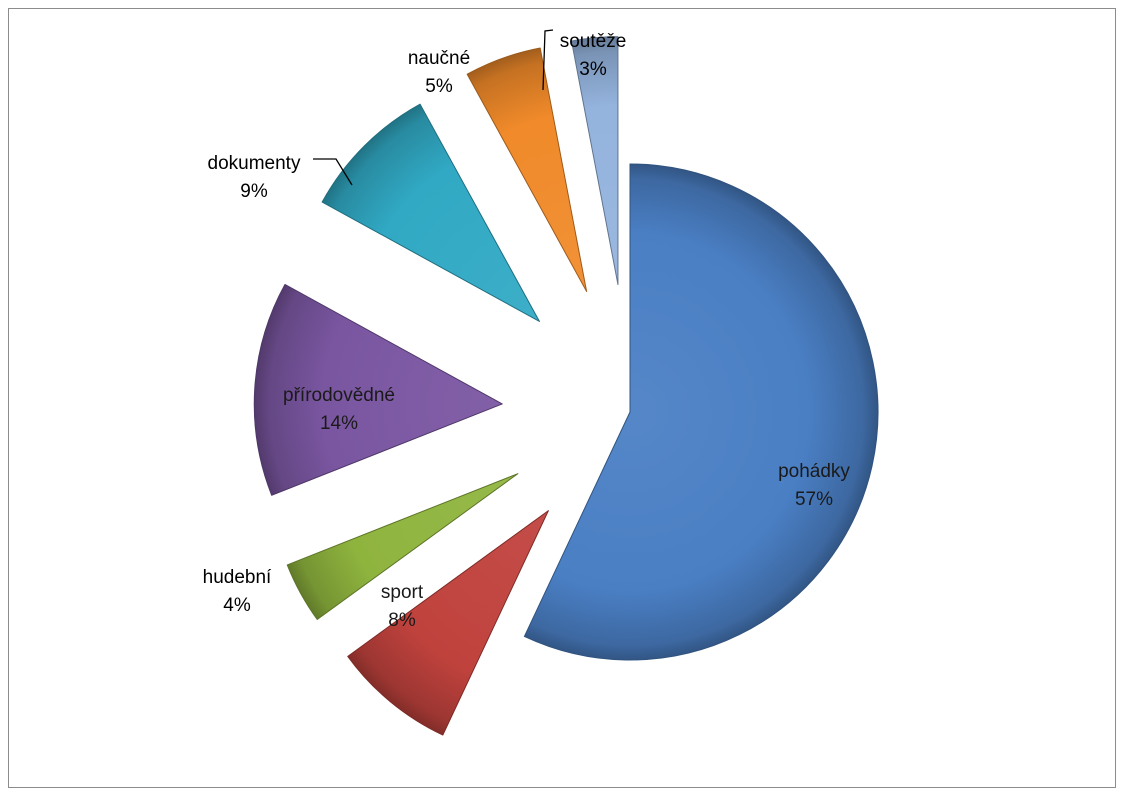 The width and height of the screenshot is (1127, 788). I want to click on pie-slice-prirodovedne, so click(378, 389).